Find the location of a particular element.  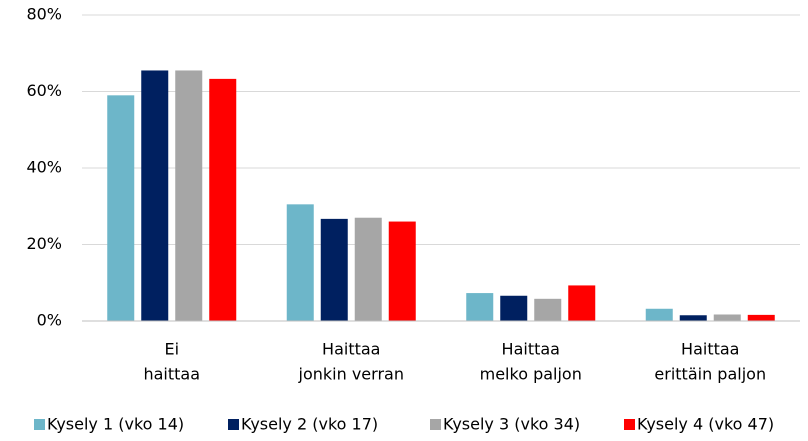

y-tick-label: 60% is located at coordinates (44, 90).